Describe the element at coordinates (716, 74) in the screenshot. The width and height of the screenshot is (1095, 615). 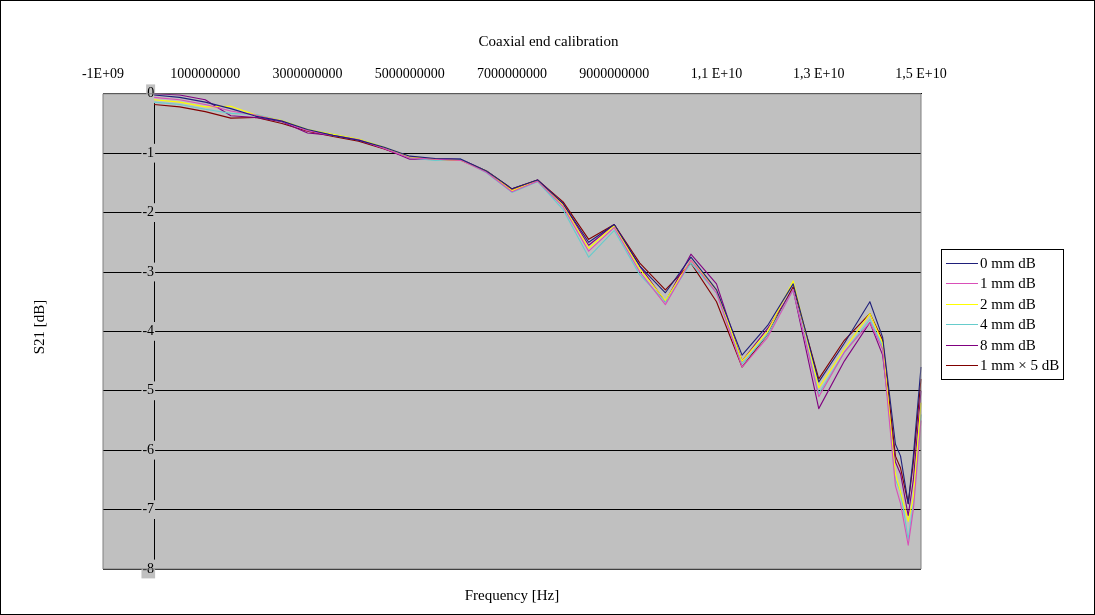
I see `x-tick-label: 1,1 E+10` at that location.